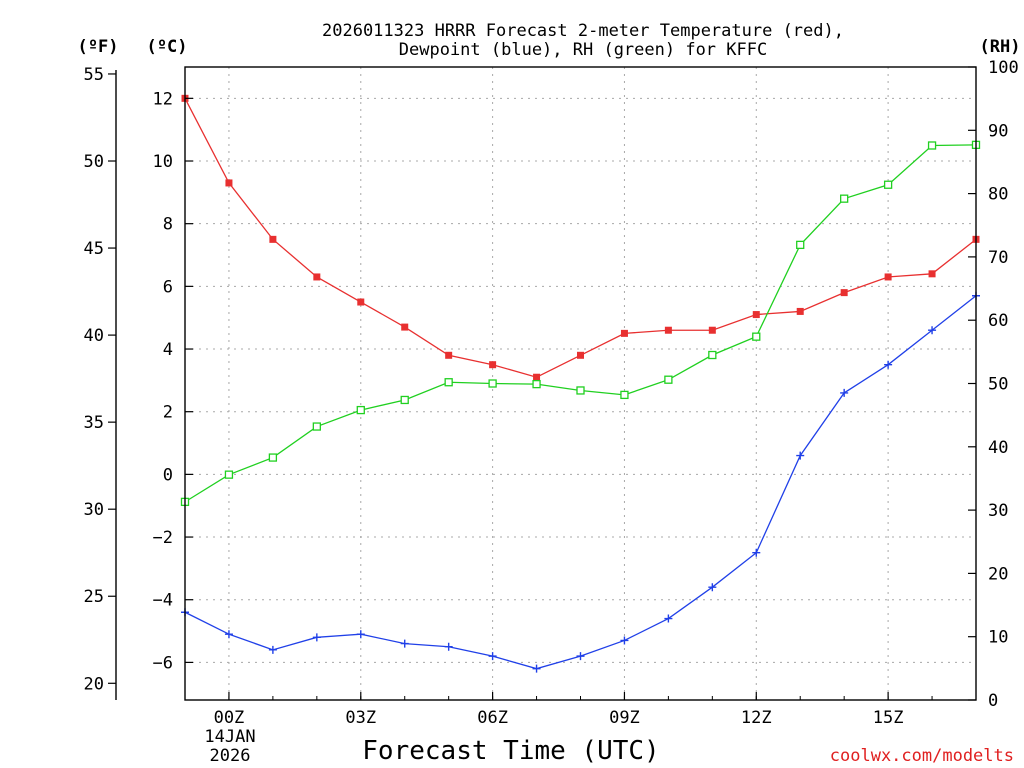 This screenshot has width=1024, height=768. Describe the element at coordinates (94, 336) in the screenshot. I see `fahrenheit-tick-label: 40` at that location.